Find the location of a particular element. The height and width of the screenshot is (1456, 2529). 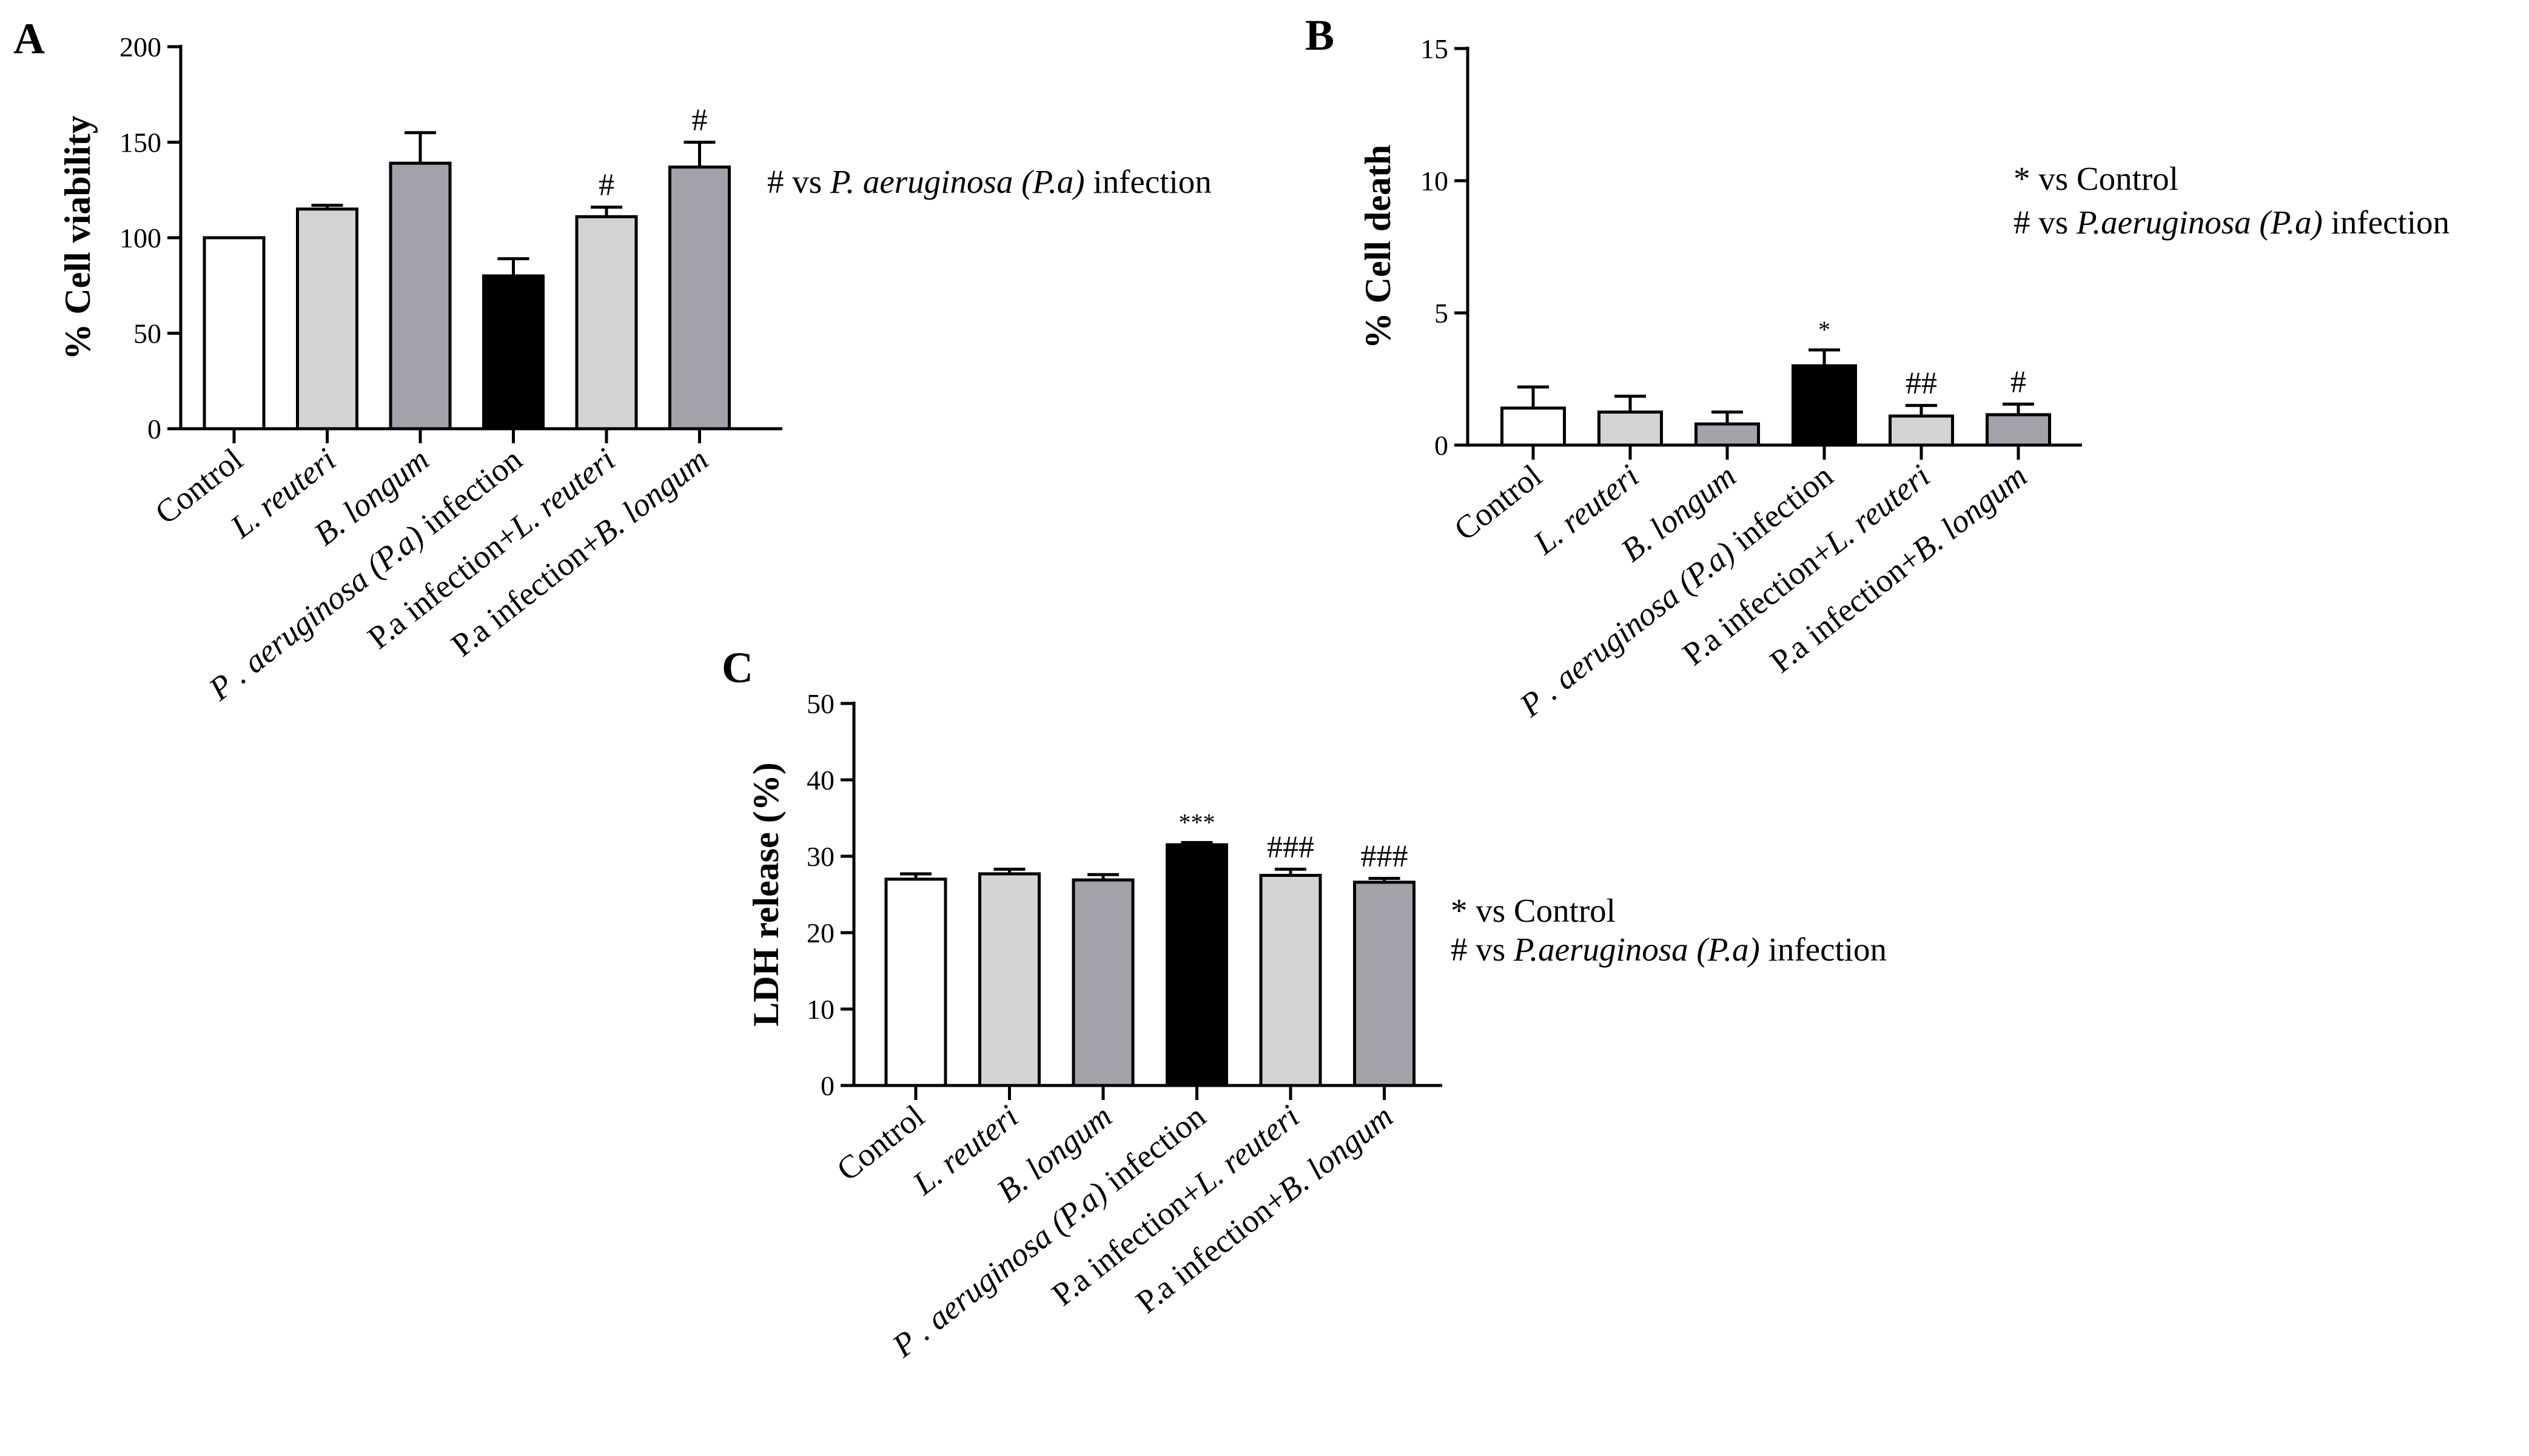

y-tick-label: 30 is located at coordinates (821, 856).